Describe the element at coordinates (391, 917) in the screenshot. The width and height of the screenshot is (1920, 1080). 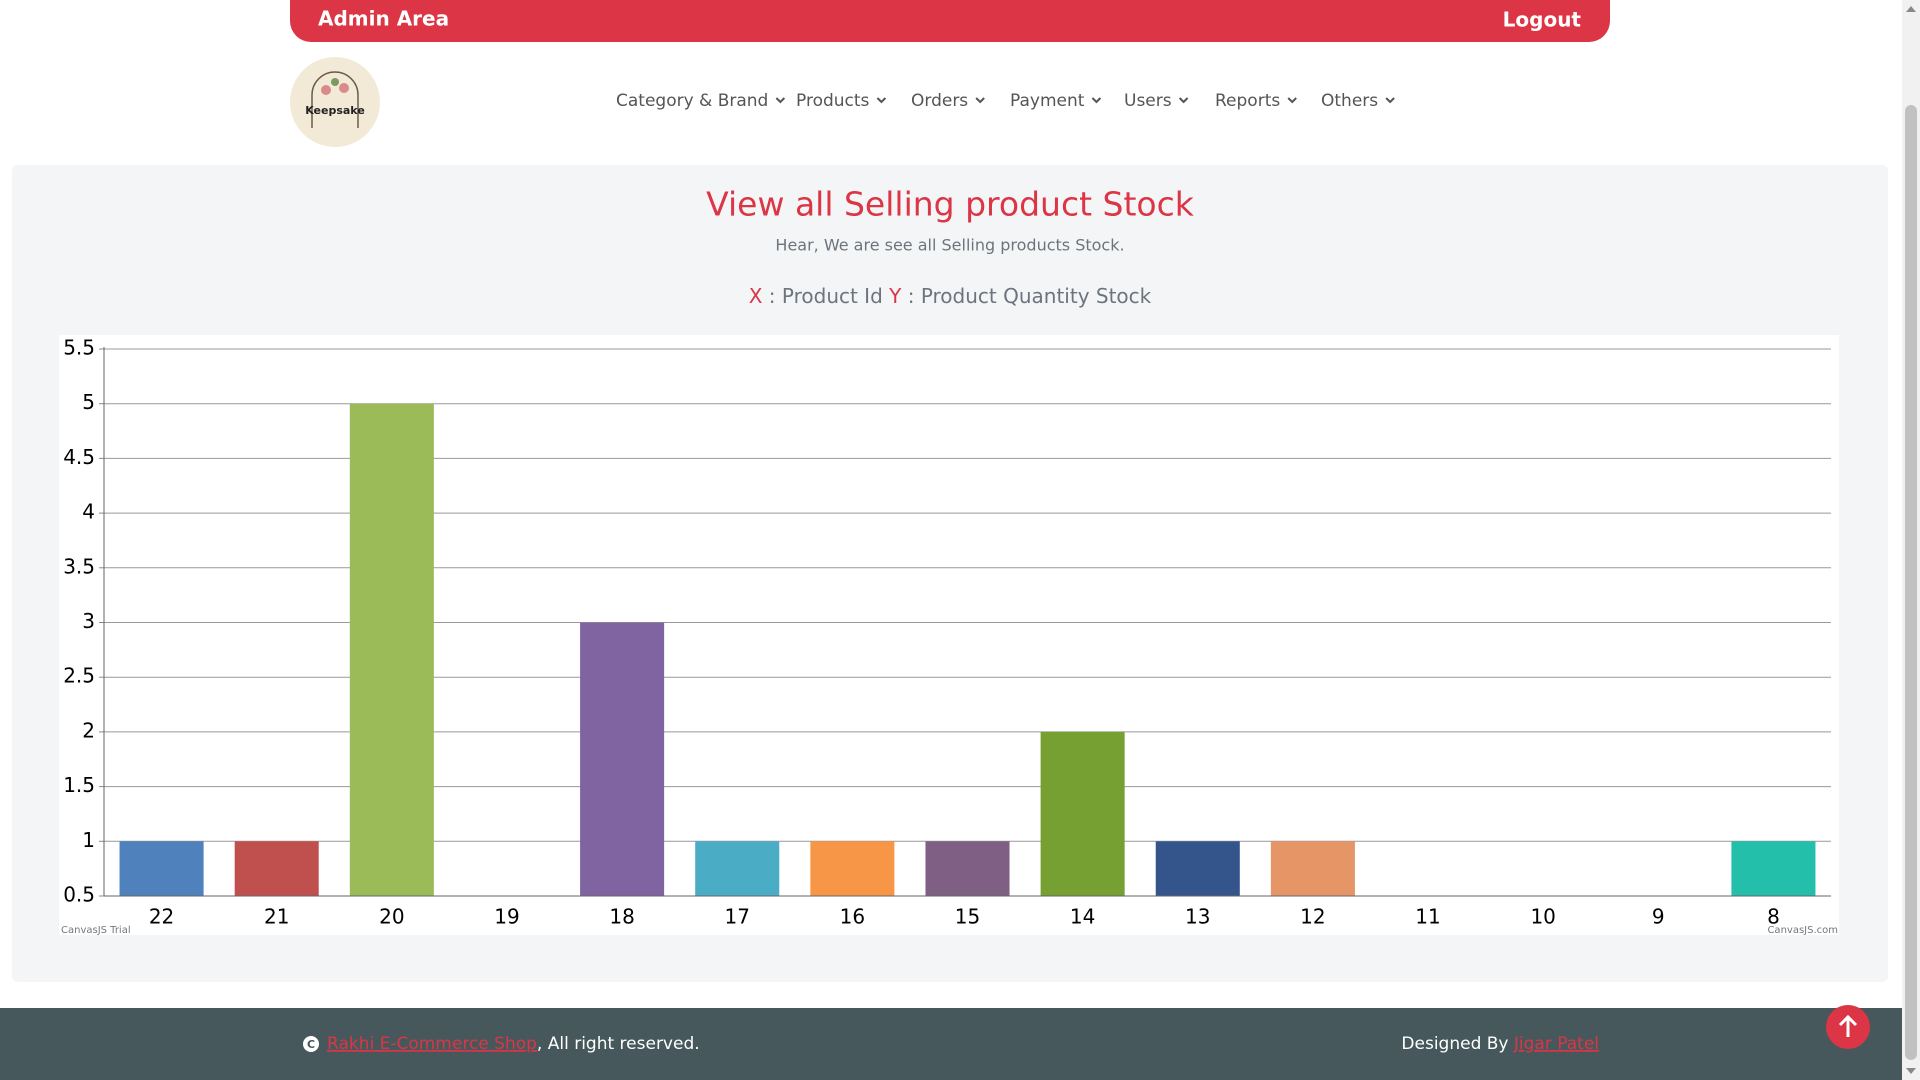
I see `x-tick-label: 20` at that location.